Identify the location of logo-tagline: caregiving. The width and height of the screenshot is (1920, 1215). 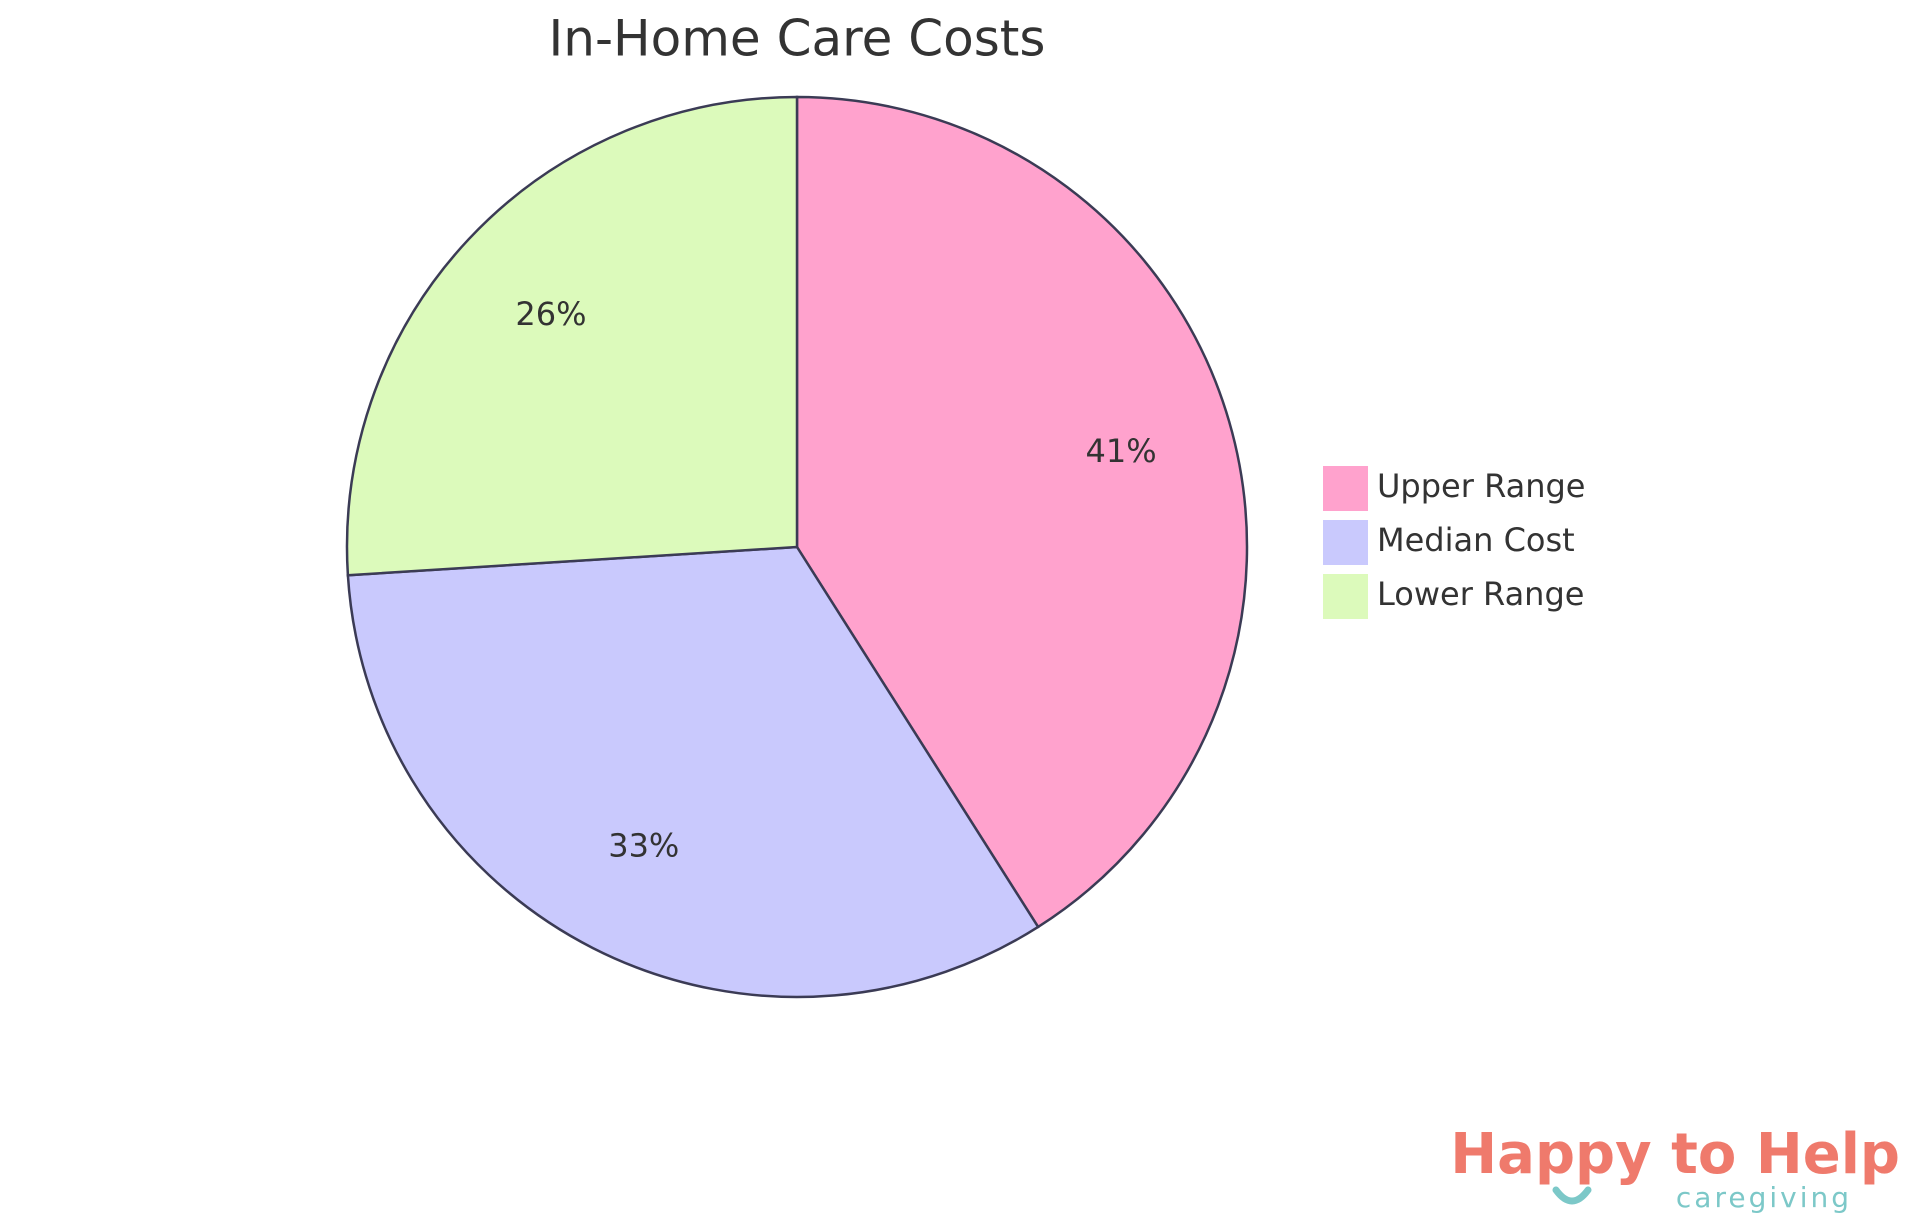
(1764, 1197).